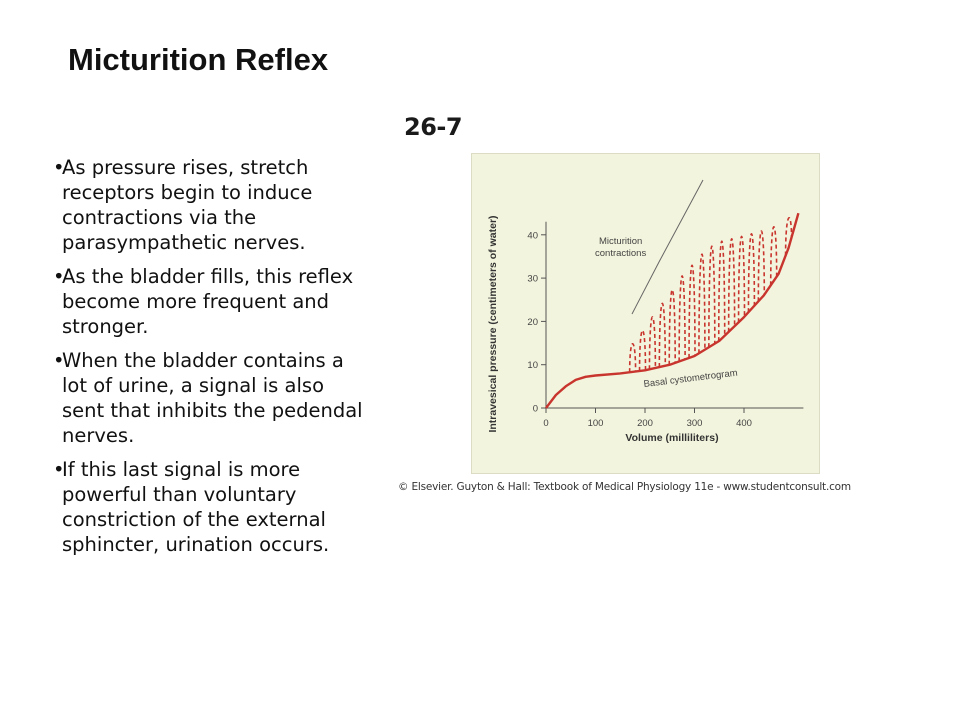  Describe the element at coordinates (532, 322) in the screenshot. I see `y-tick-label: 20` at that location.